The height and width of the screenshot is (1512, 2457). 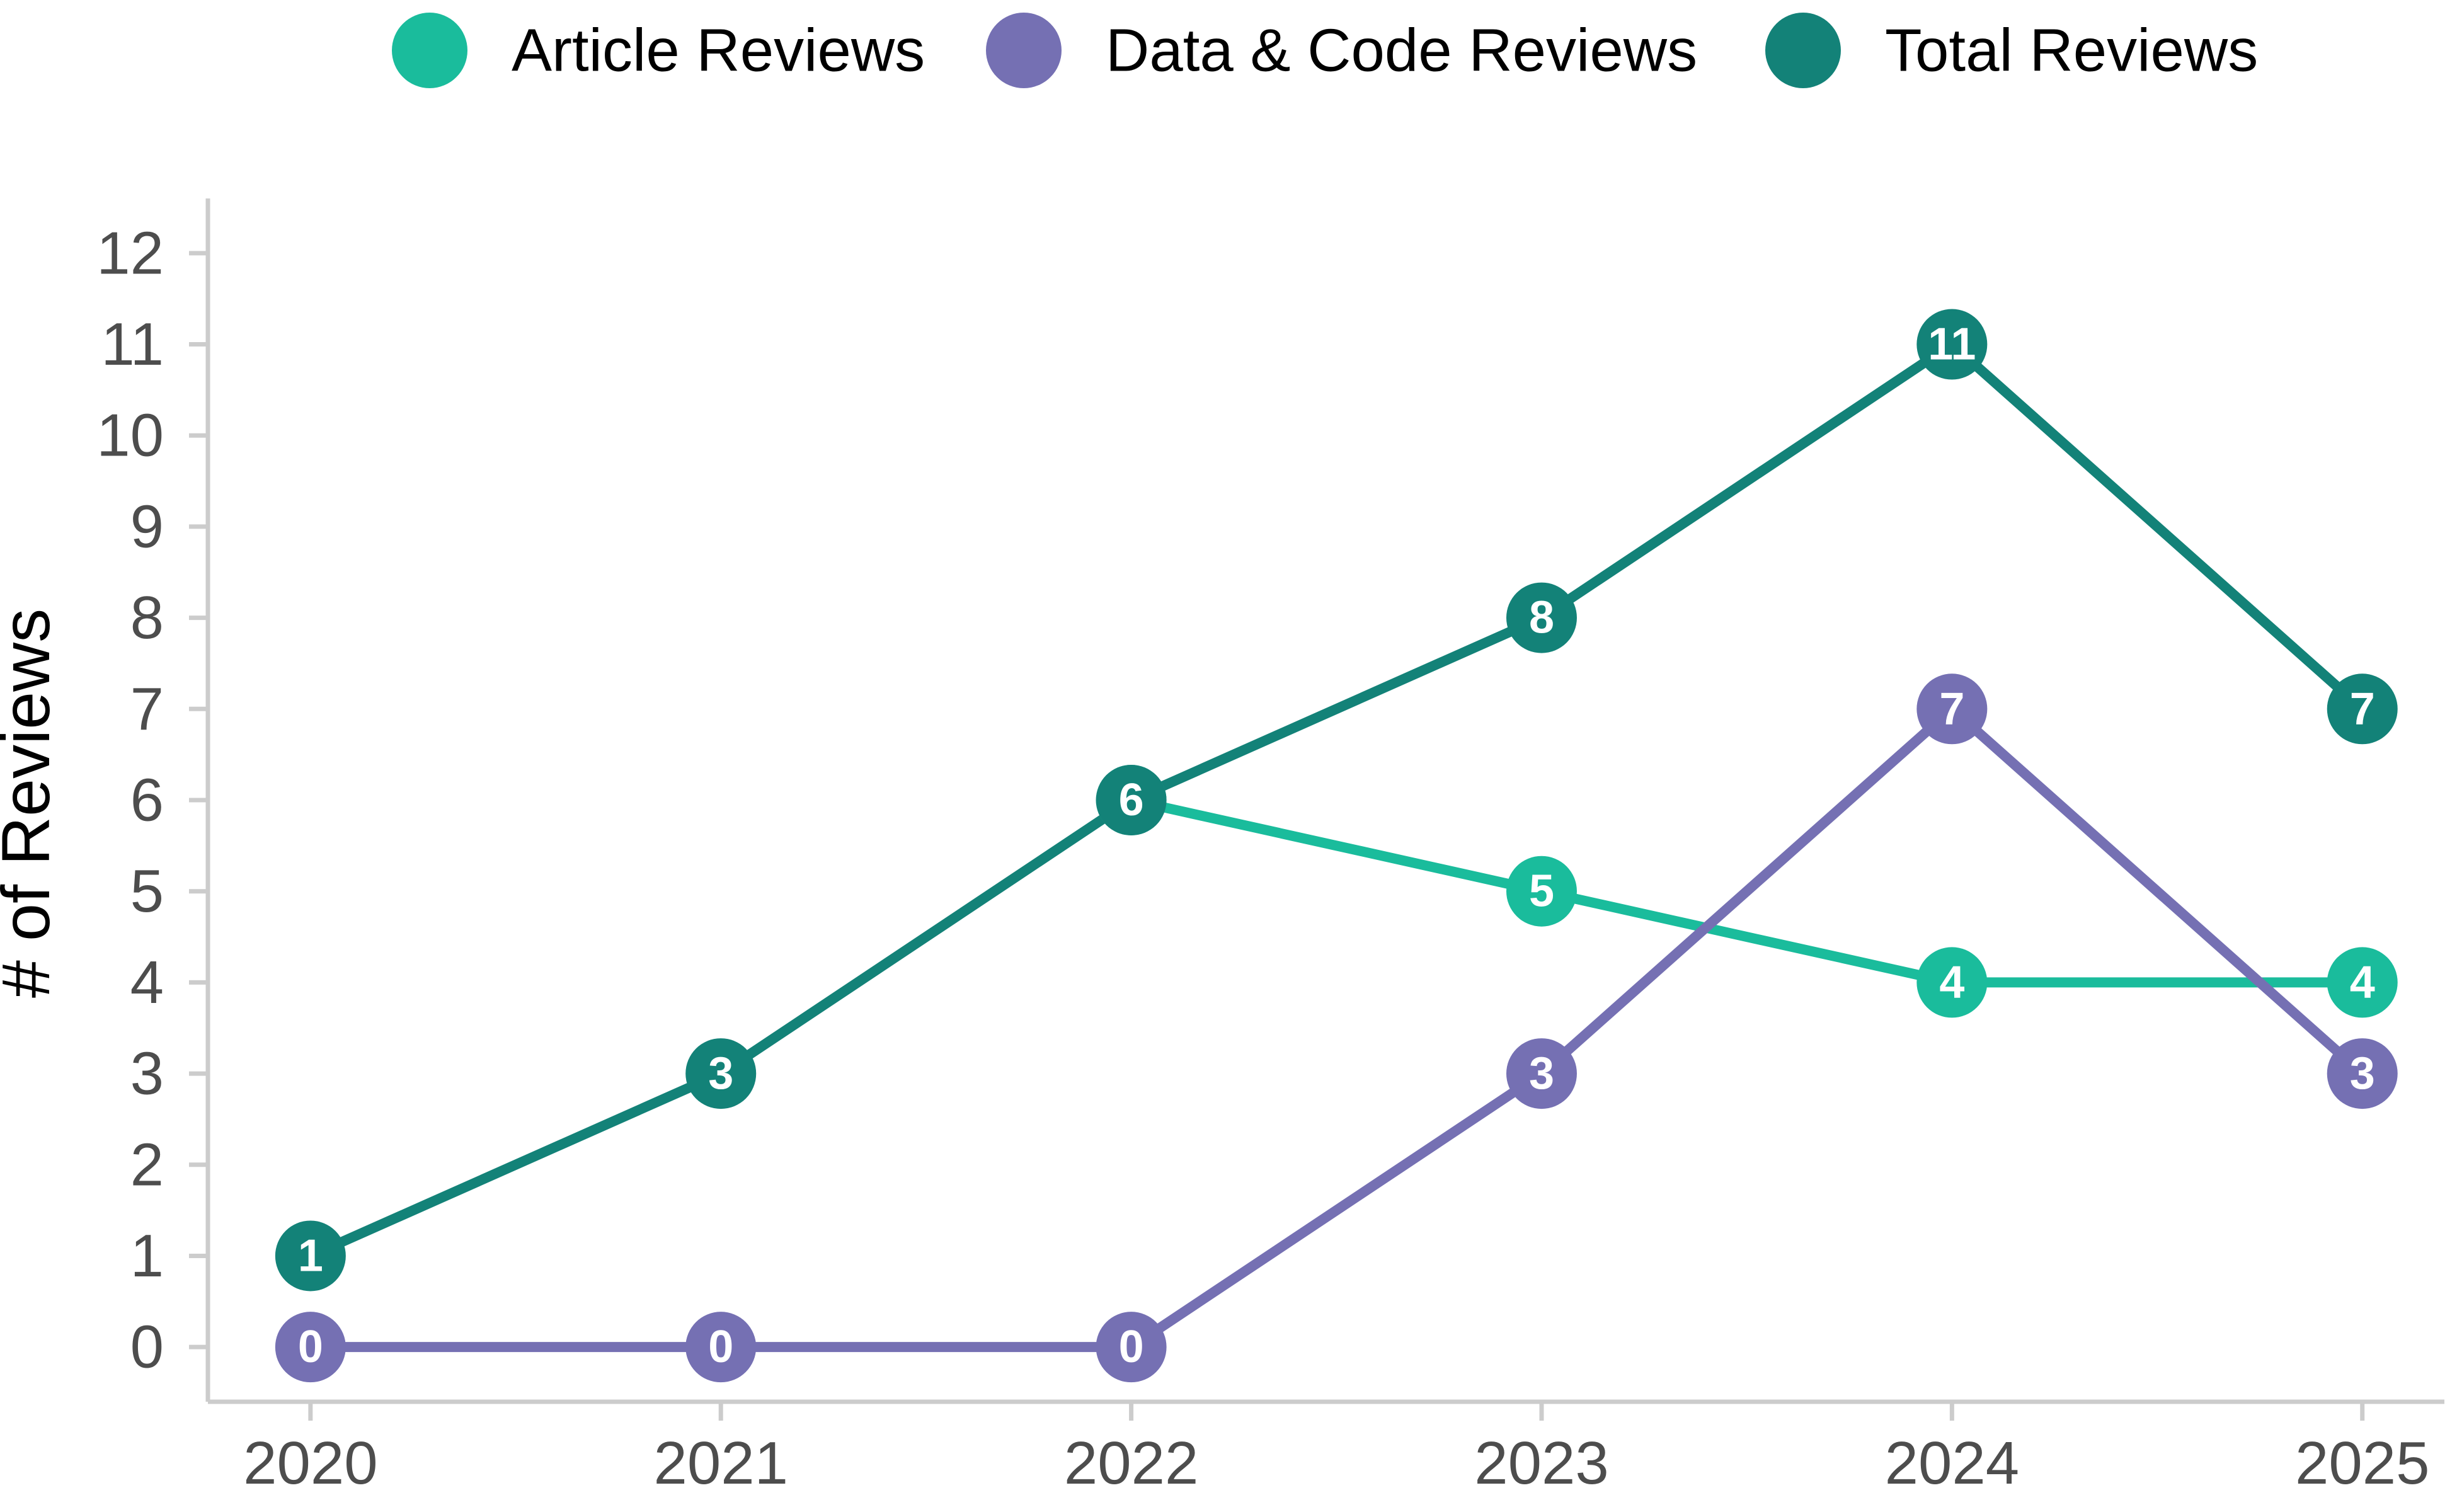 I want to click on data-label: 11, so click(x=1952, y=344).